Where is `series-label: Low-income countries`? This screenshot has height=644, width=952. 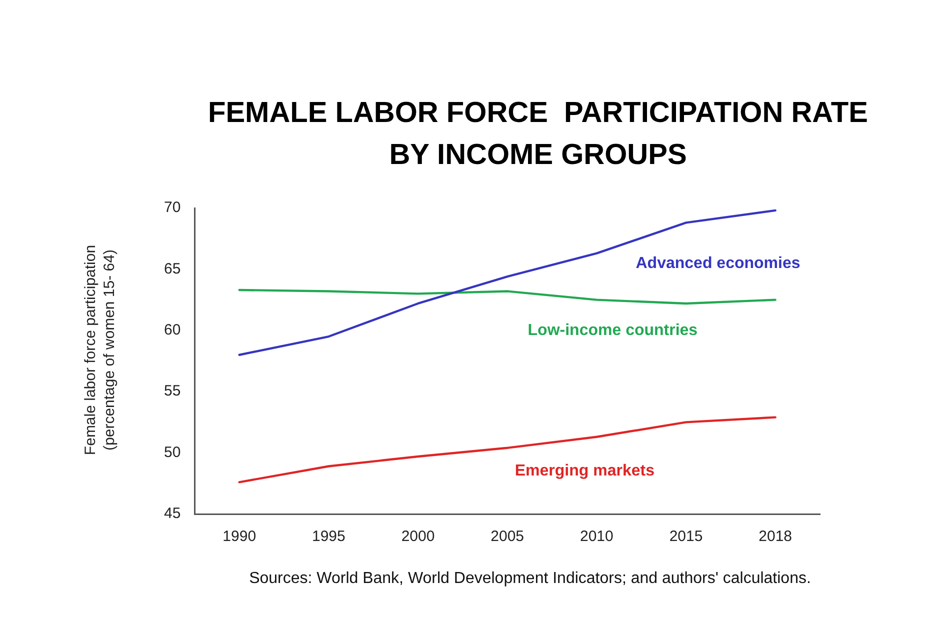
series-label: Low-income countries is located at coordinates (613, 331).